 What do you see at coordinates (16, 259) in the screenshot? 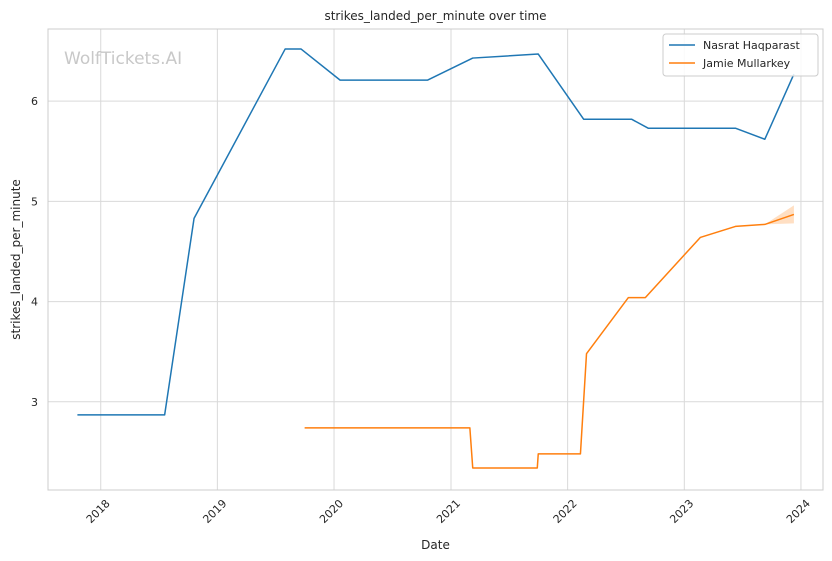
I see `y-axis-label: strikes_landed_per_minute` at bounding box center [16, 259].